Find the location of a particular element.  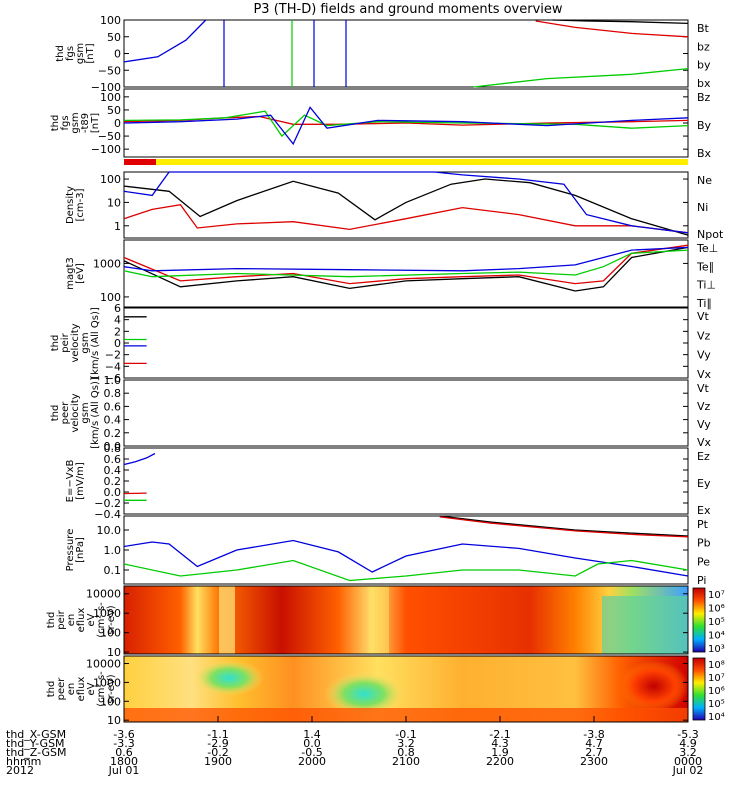

y-axis-label: magt3 [eV] is located at coordinates (75, 273).